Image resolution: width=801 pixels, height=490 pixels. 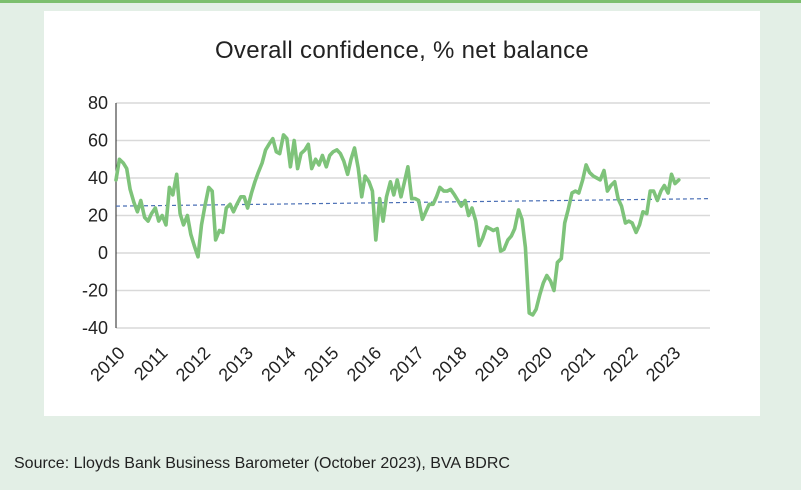 I want to click on x-tick-label-2017: 2017, so click(x=407, y=364).